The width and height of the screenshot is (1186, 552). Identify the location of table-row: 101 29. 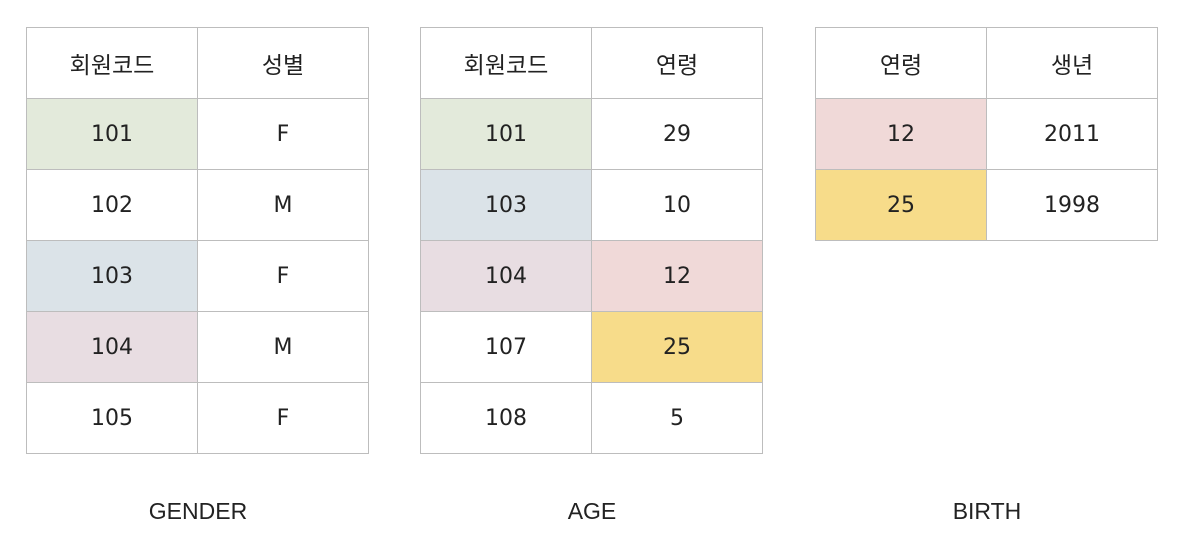
(591, 134).